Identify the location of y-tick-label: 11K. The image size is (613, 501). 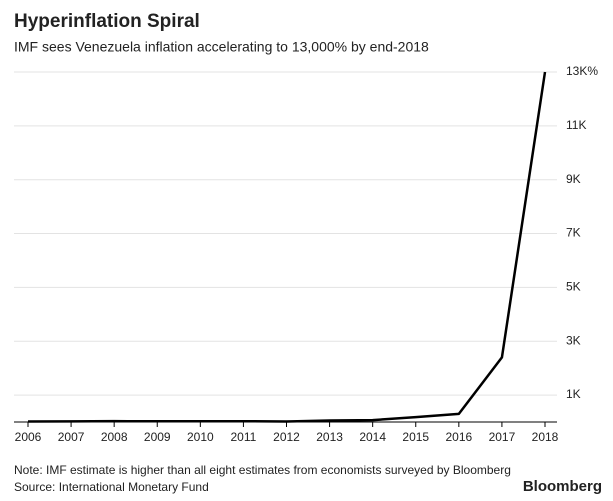
(576, 125).